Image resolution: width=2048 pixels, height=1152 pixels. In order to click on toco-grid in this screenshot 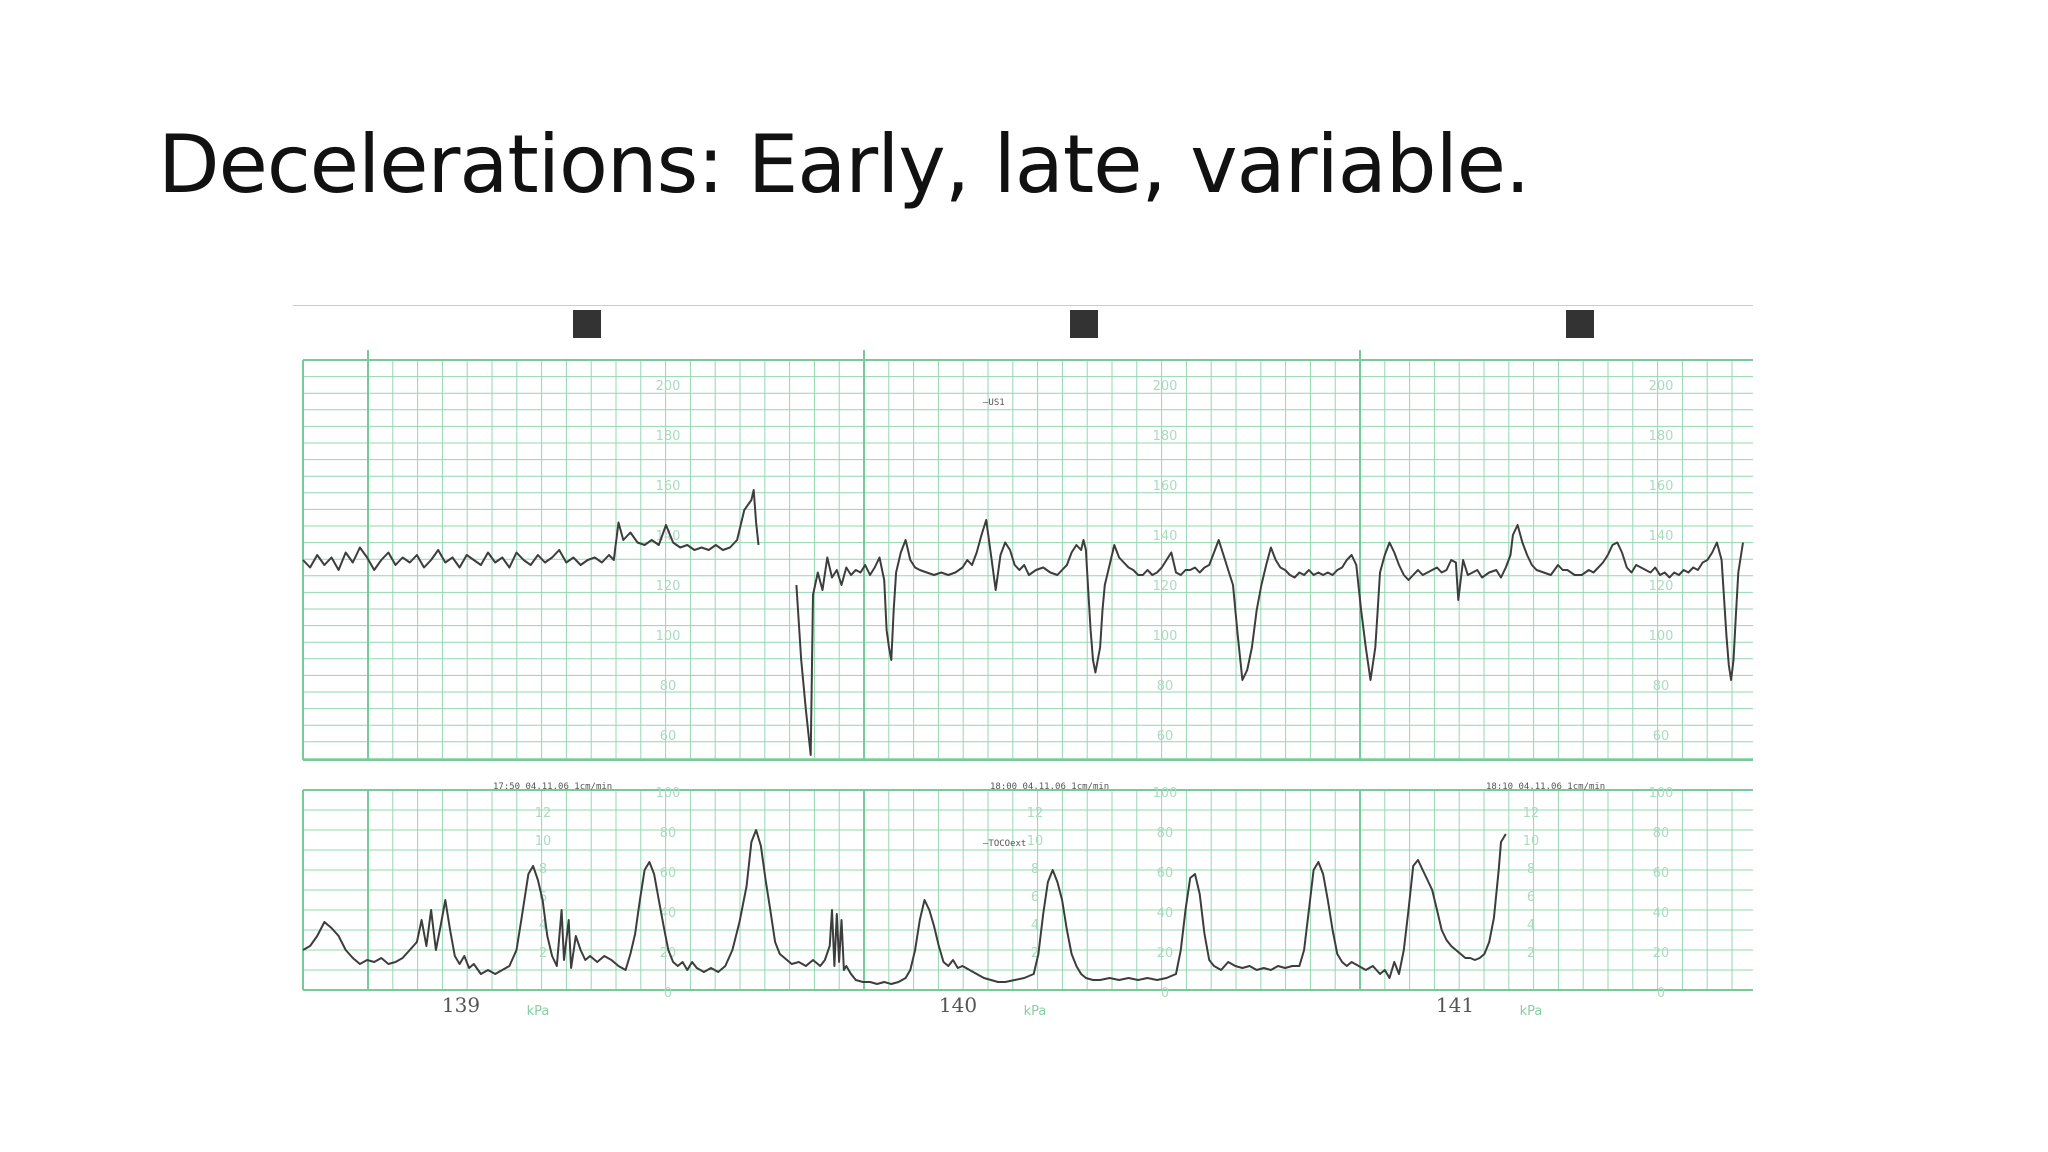, I will do `click(1027, 890)`.